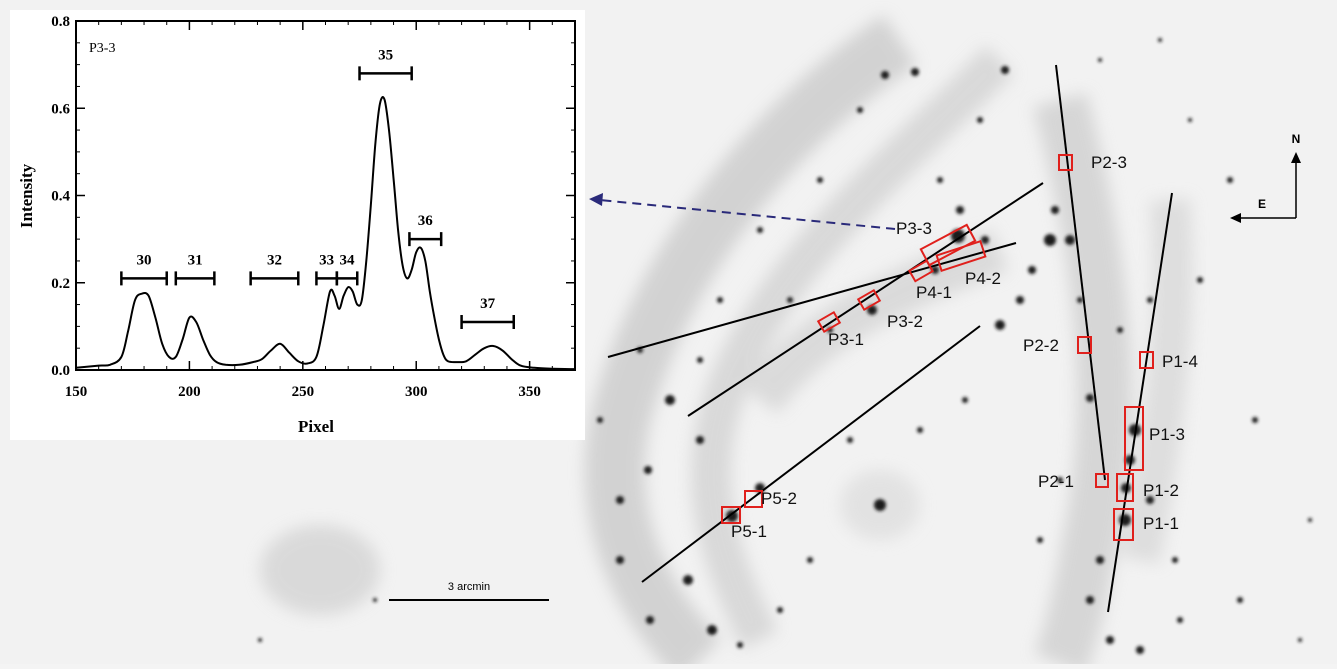  I want to click on line-range-34: 34, so click(347, 269).